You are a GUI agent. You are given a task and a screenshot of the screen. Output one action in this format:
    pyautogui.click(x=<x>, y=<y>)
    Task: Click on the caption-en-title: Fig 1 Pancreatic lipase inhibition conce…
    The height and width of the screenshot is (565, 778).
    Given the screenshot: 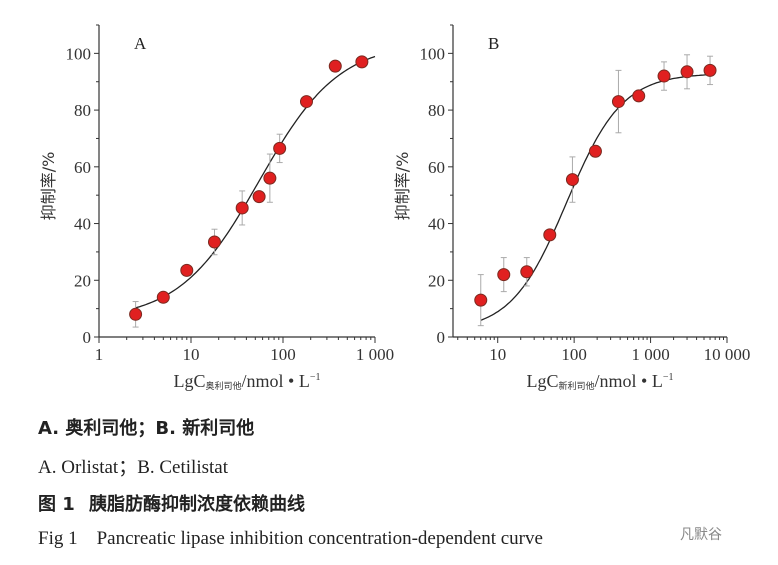 What is the action you would take?
    pyautogui.click(x=290, y=538)
    